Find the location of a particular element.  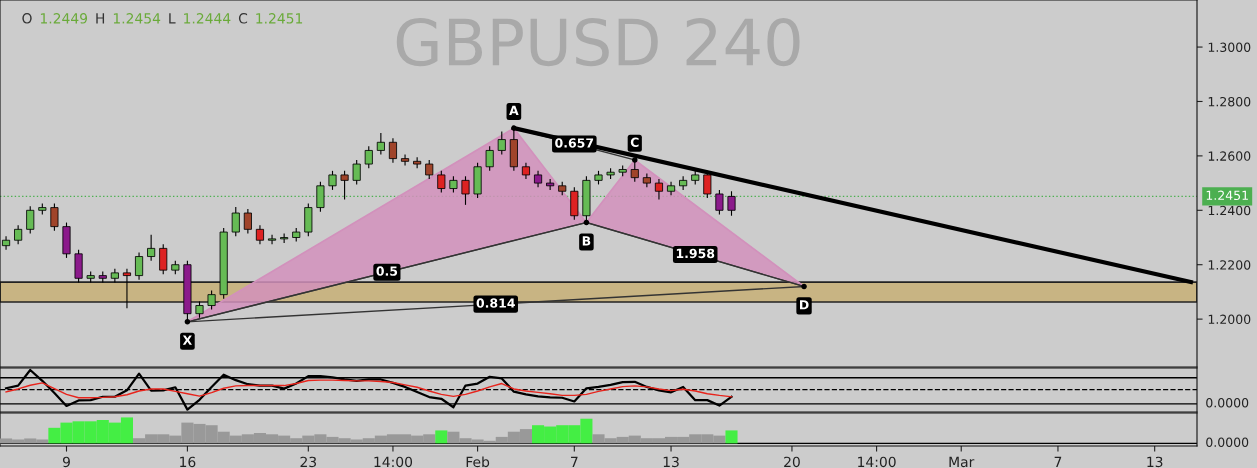

ref-line-label: 1.2451 is located at coordinates (1227, 195).